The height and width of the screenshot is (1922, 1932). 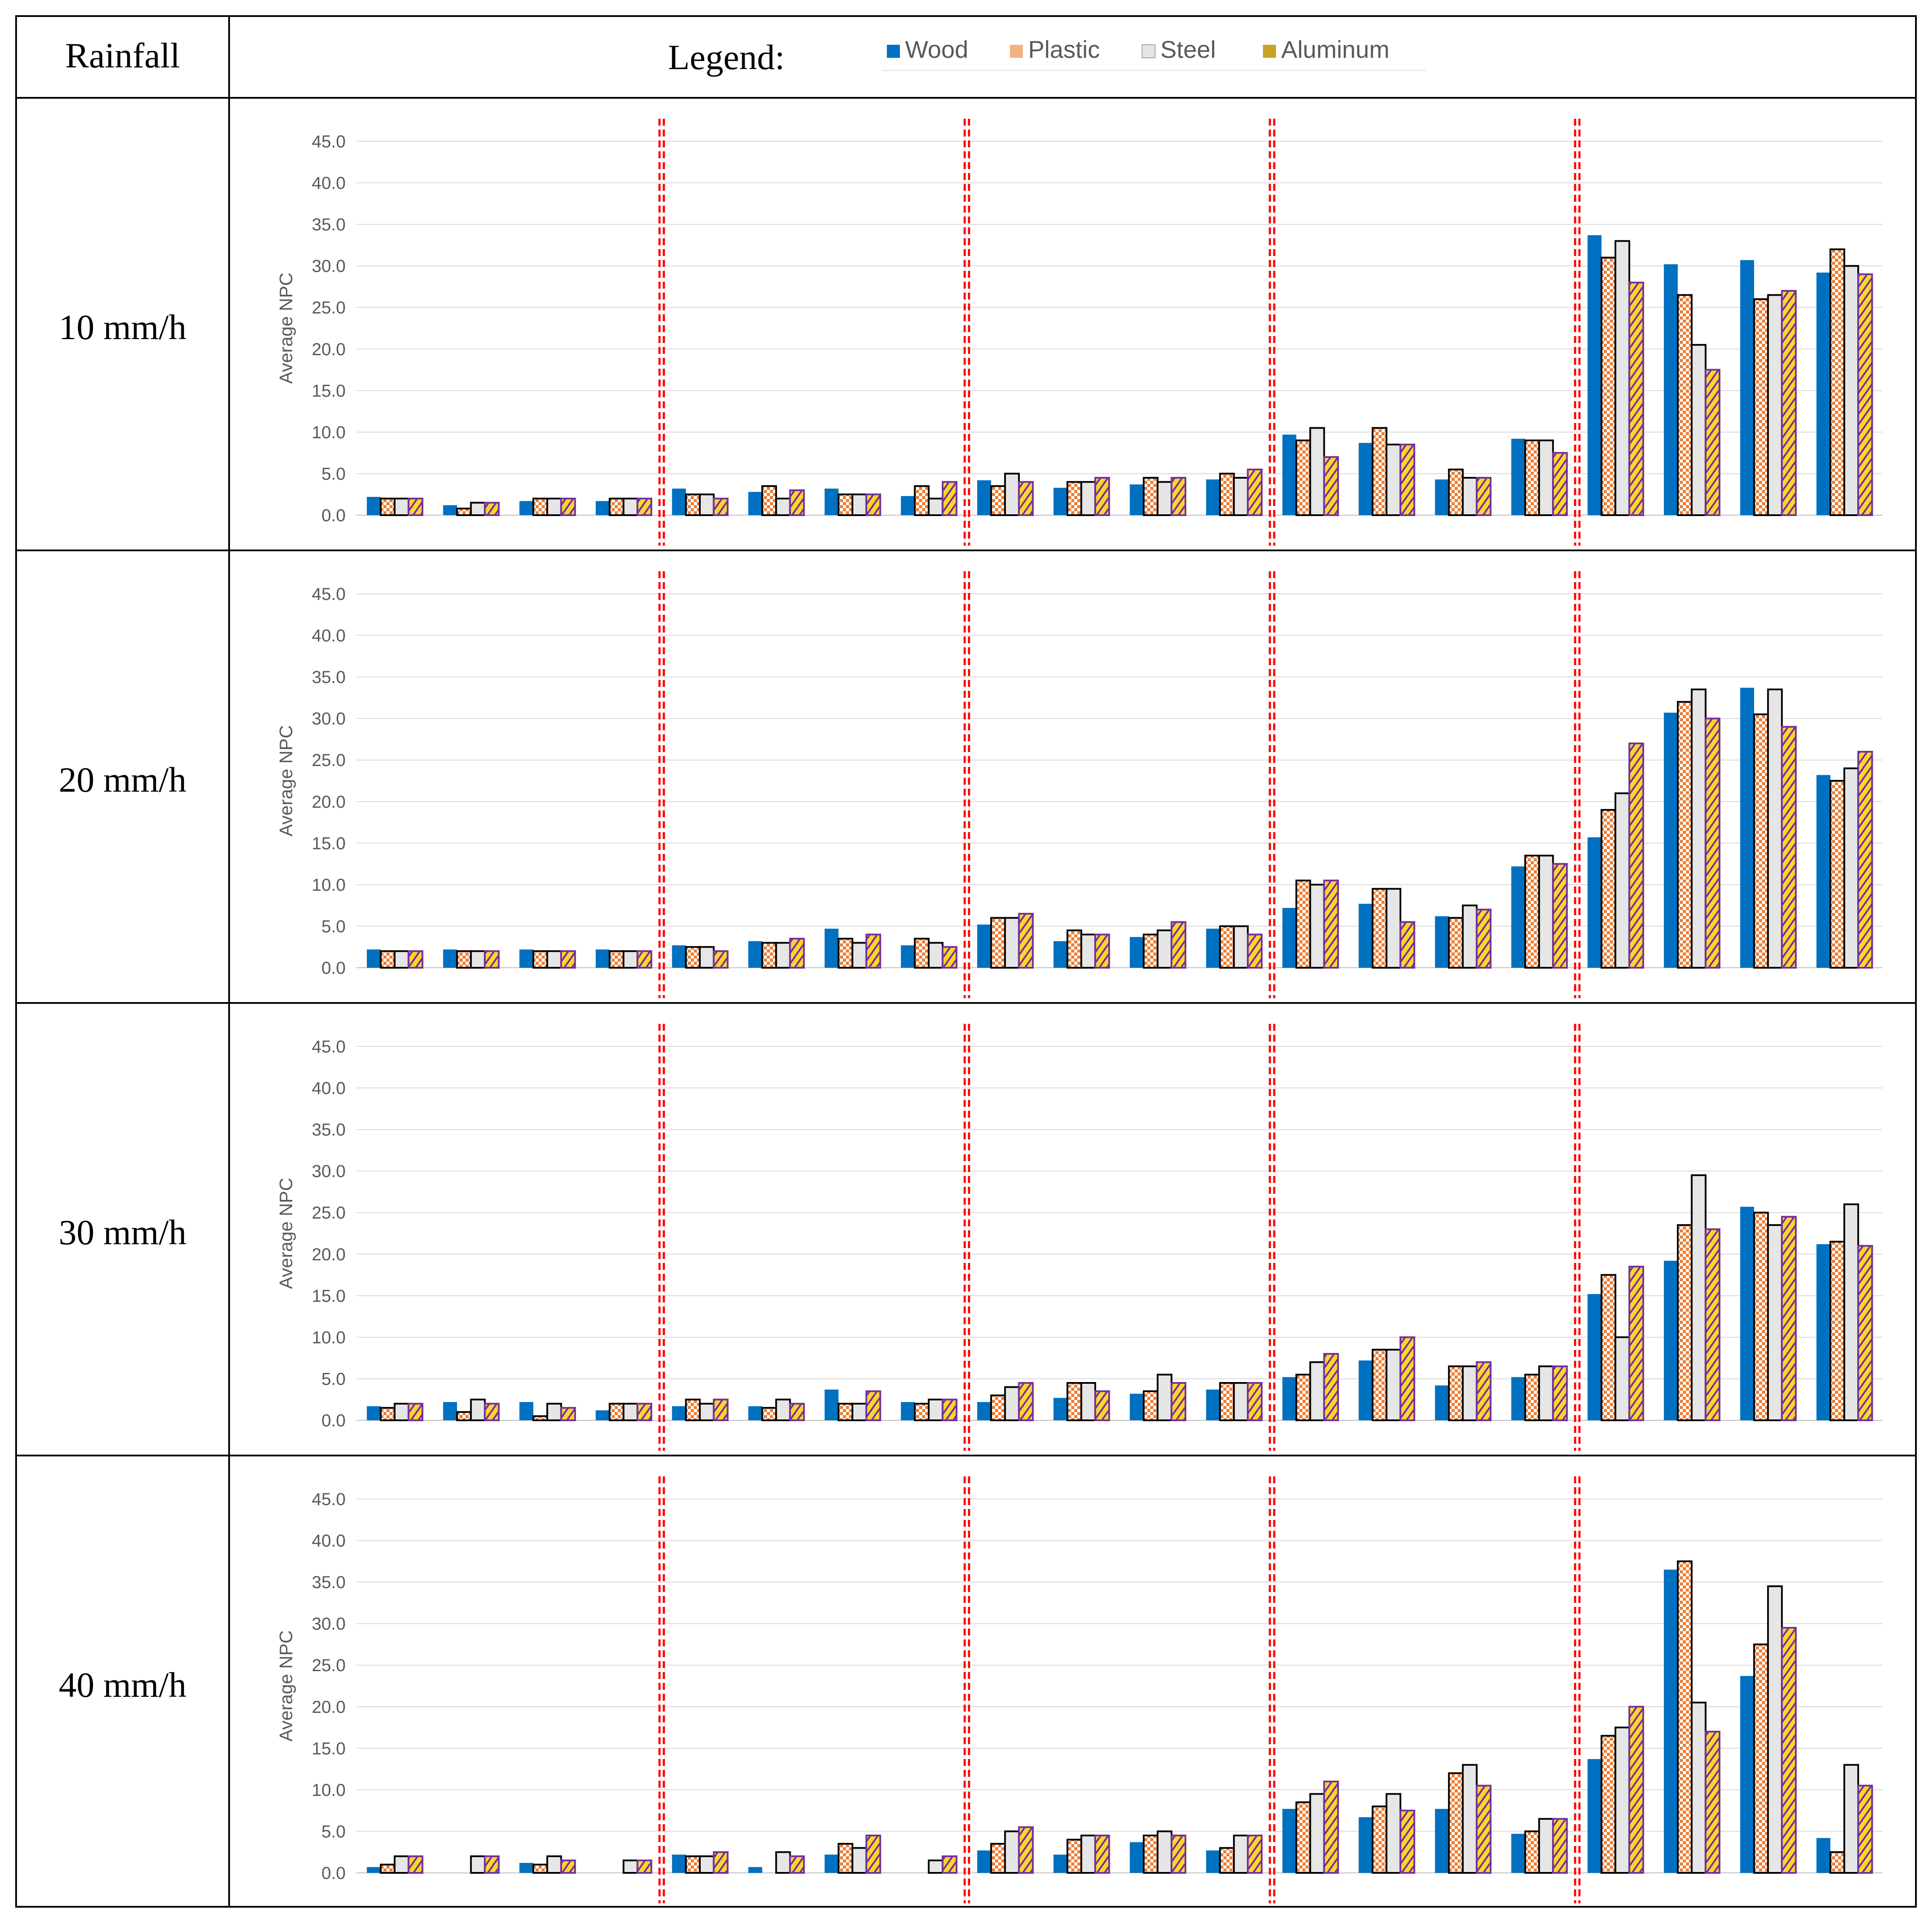 I want to click on y-tick-label: 20.0, so click(x=329, y=349).